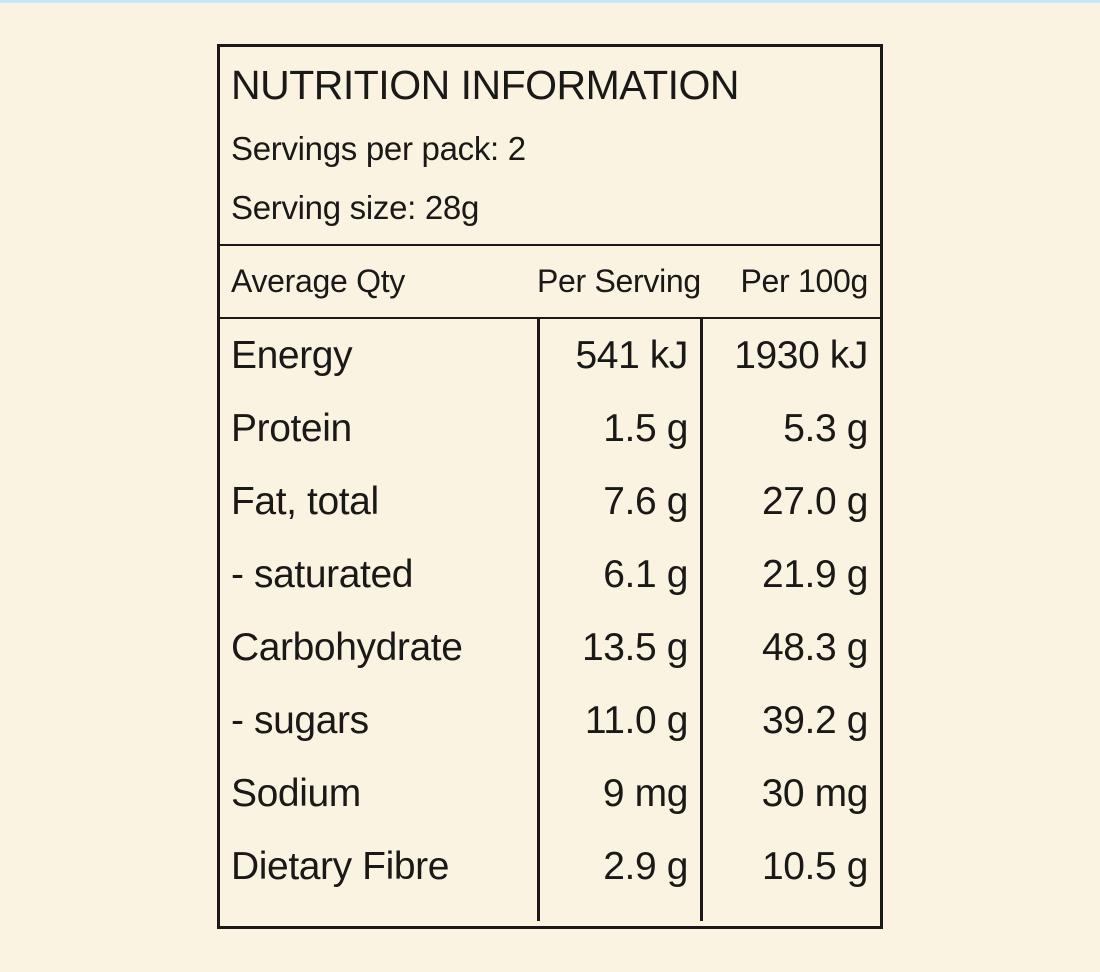 The height and width of the screenshot is (972, 1100). Describe the element at coordinates (305, 501) in the screenshot. I see `nutrient-name: Fat, total` at that location.